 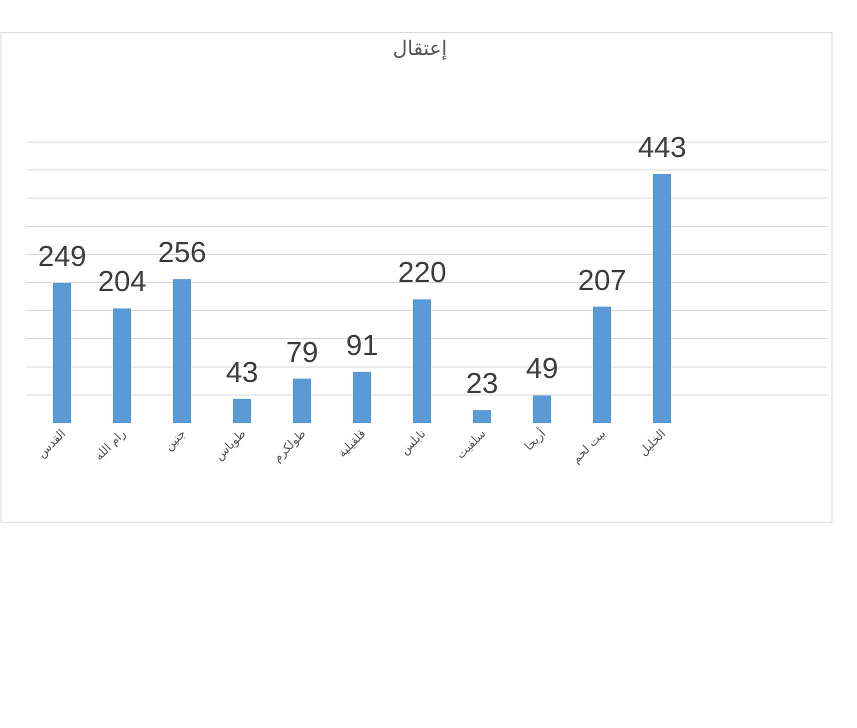 I want to click on x-tick-label: بيت لحم, so click(x=588, y=446).